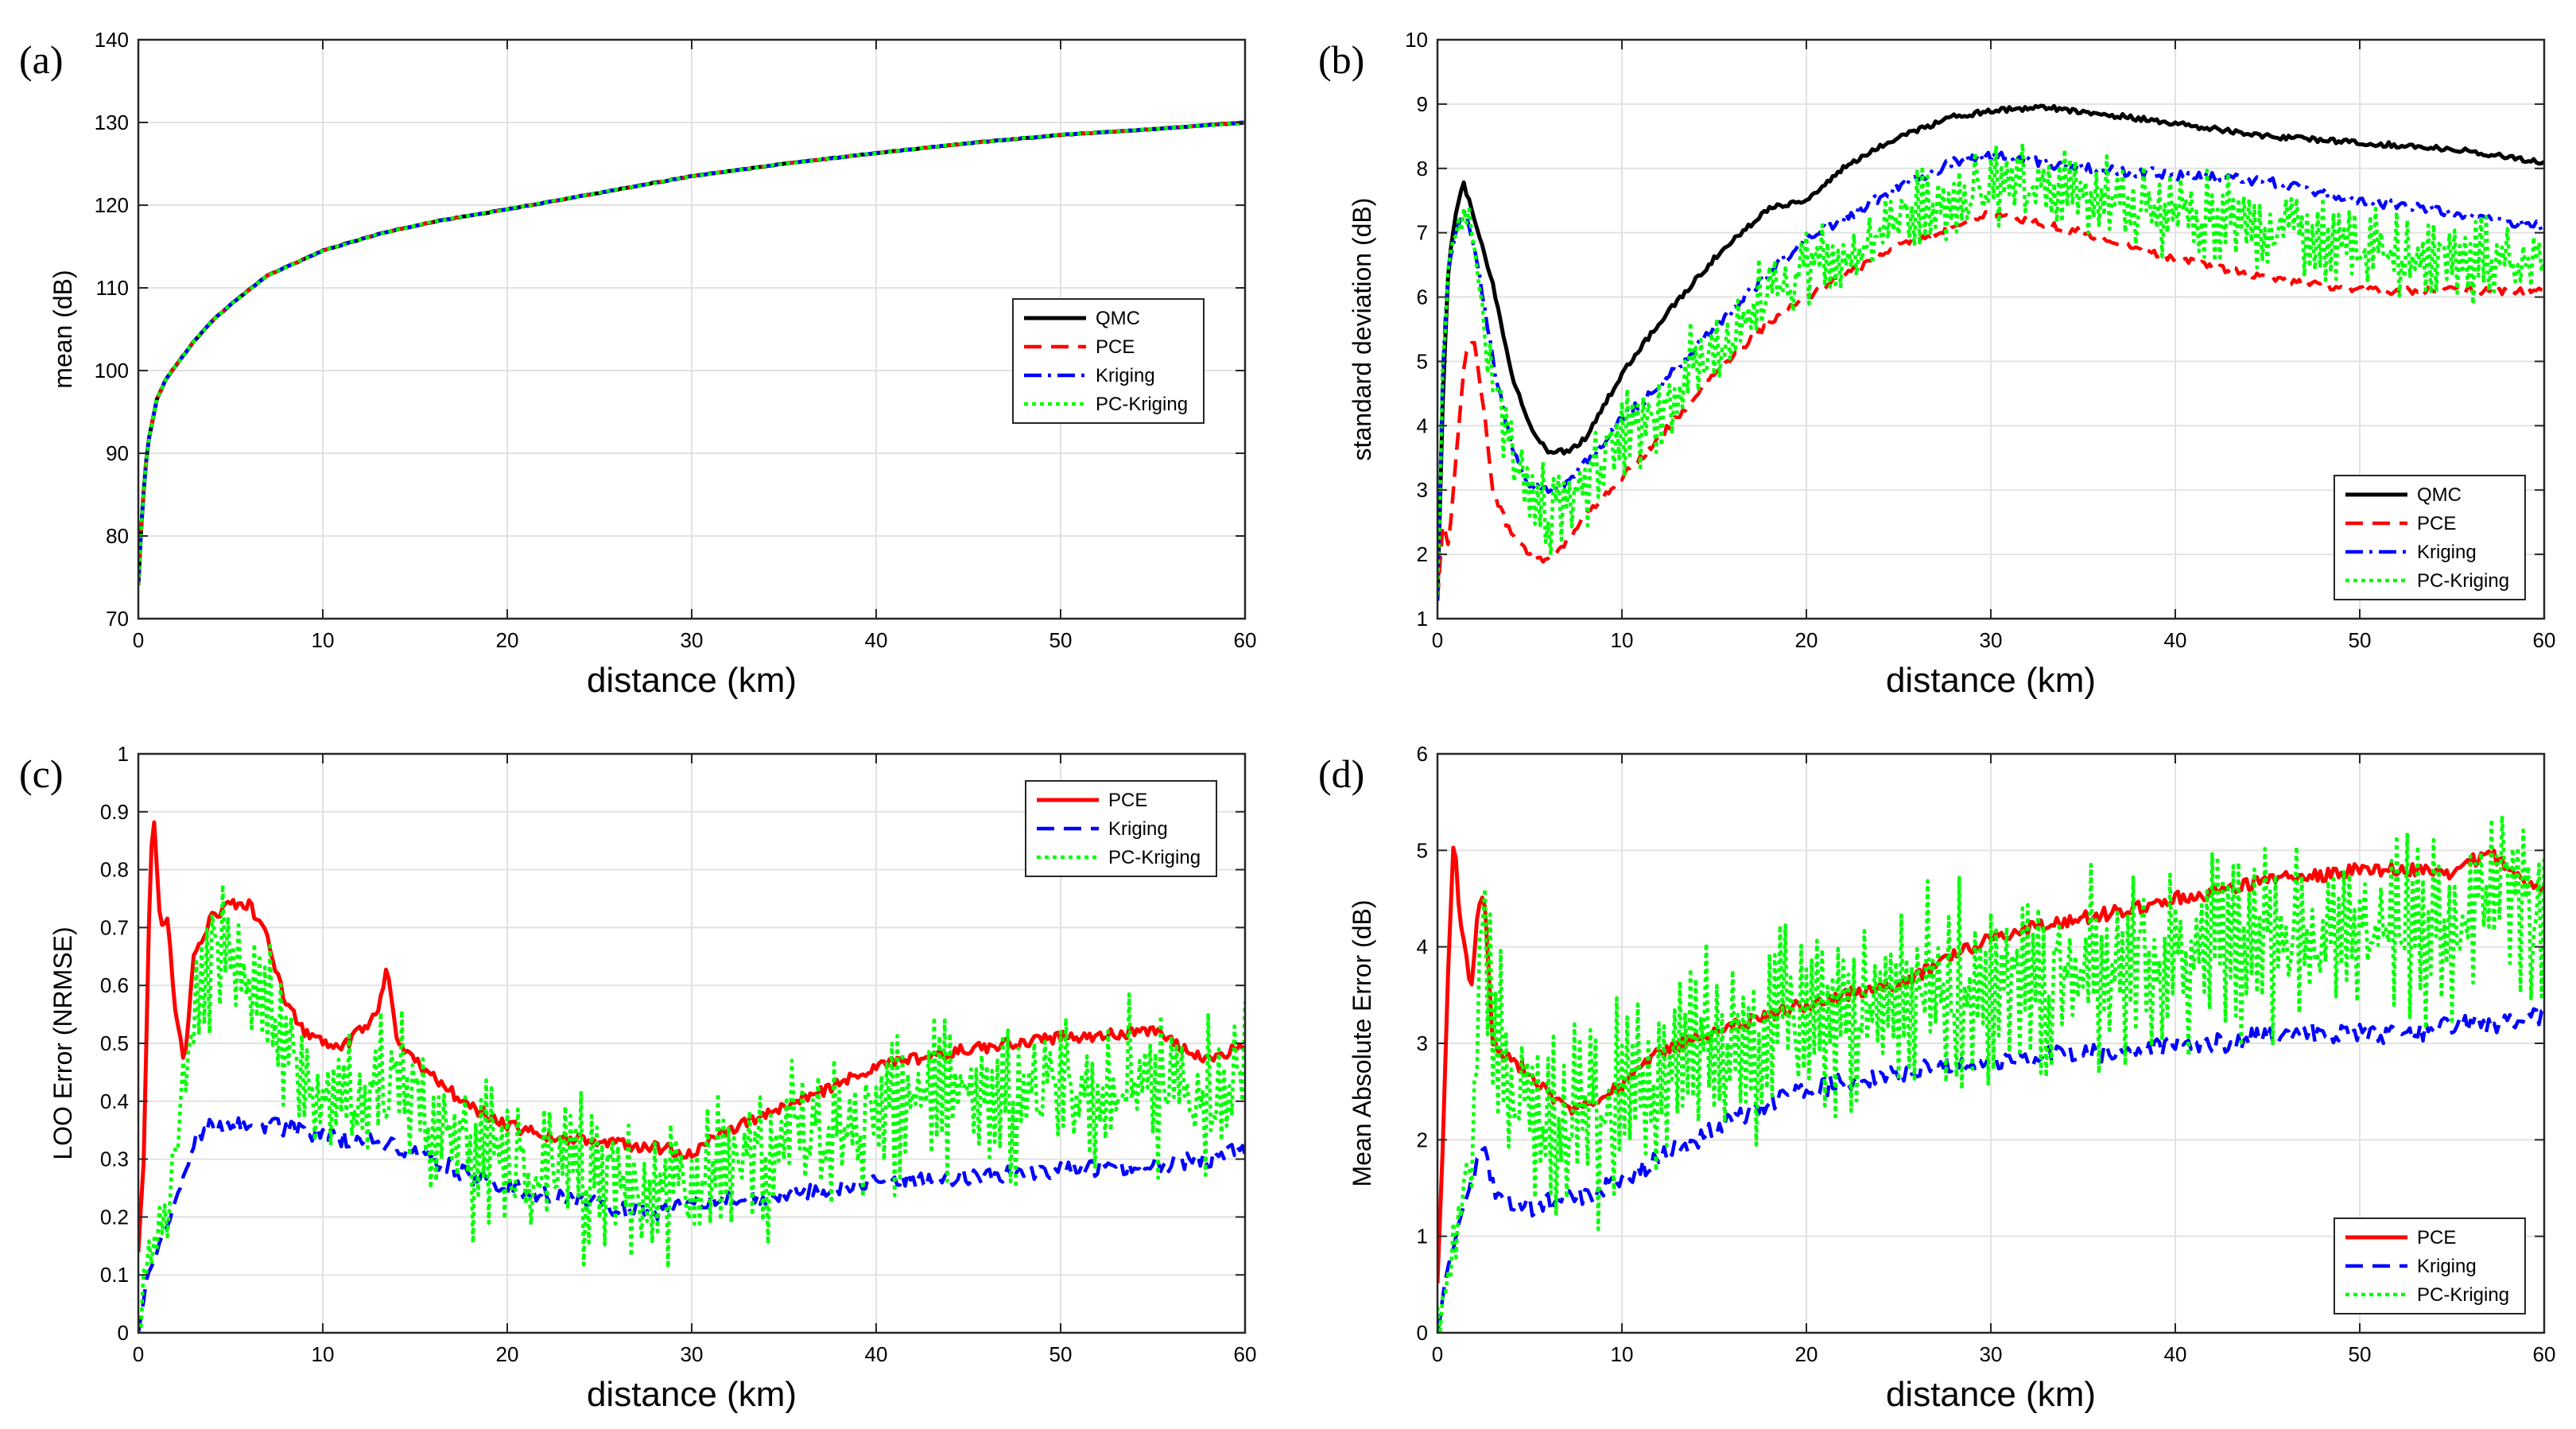 Image resolution: width=2576 pixels, height=1429 pixels. What do you see at coordinates (1991, 405) in the screenshot?
I see `series-line-pce` at bounding box center [1991, 405].